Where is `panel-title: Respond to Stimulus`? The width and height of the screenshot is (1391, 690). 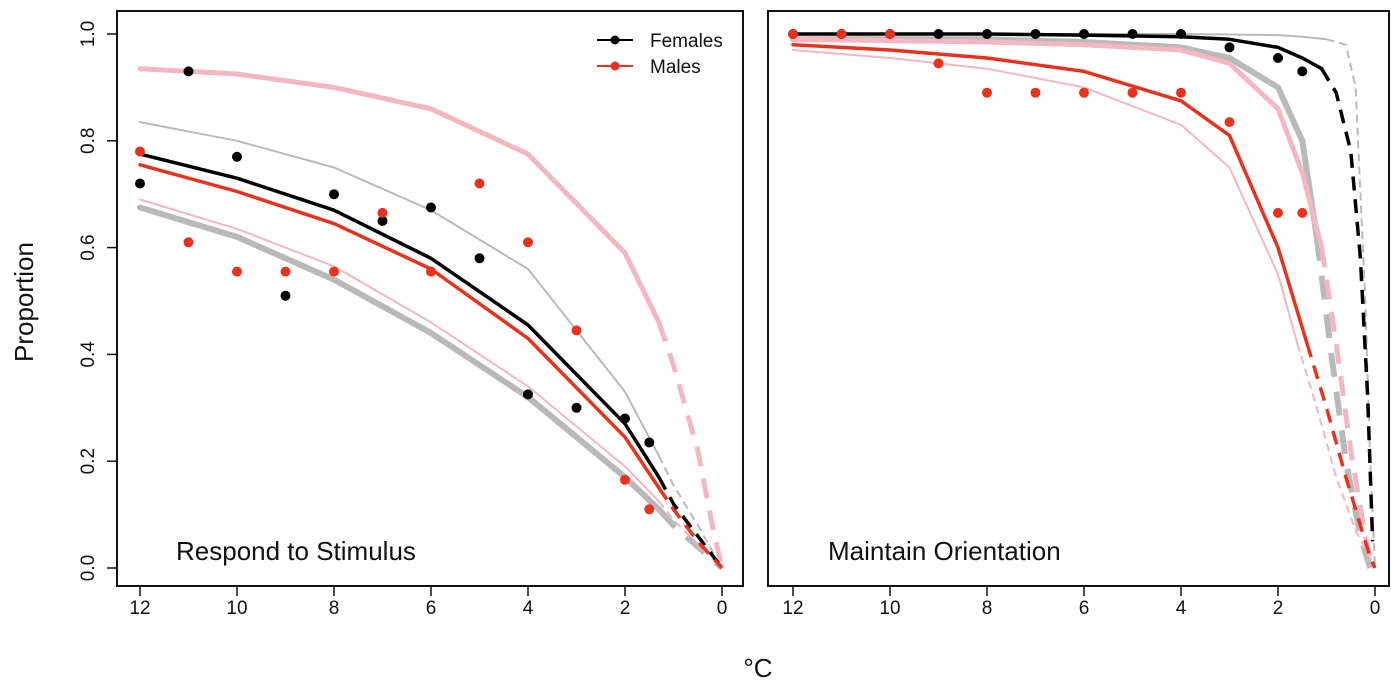
panel-title: Respond to Stimulus is located at coordinates (296, 551).